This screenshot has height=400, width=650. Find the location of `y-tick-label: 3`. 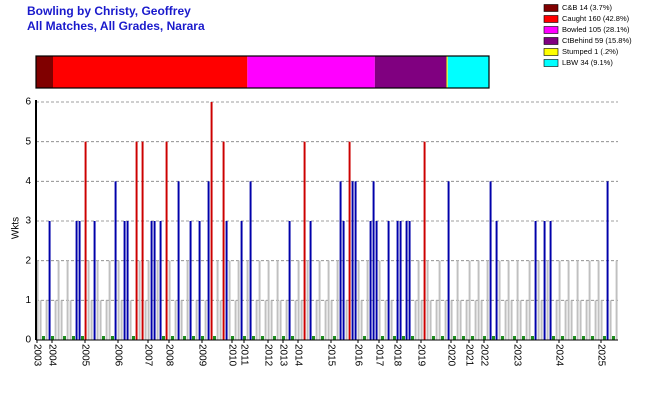

y-tick-label: 3 is located at coordinates (28, 221).